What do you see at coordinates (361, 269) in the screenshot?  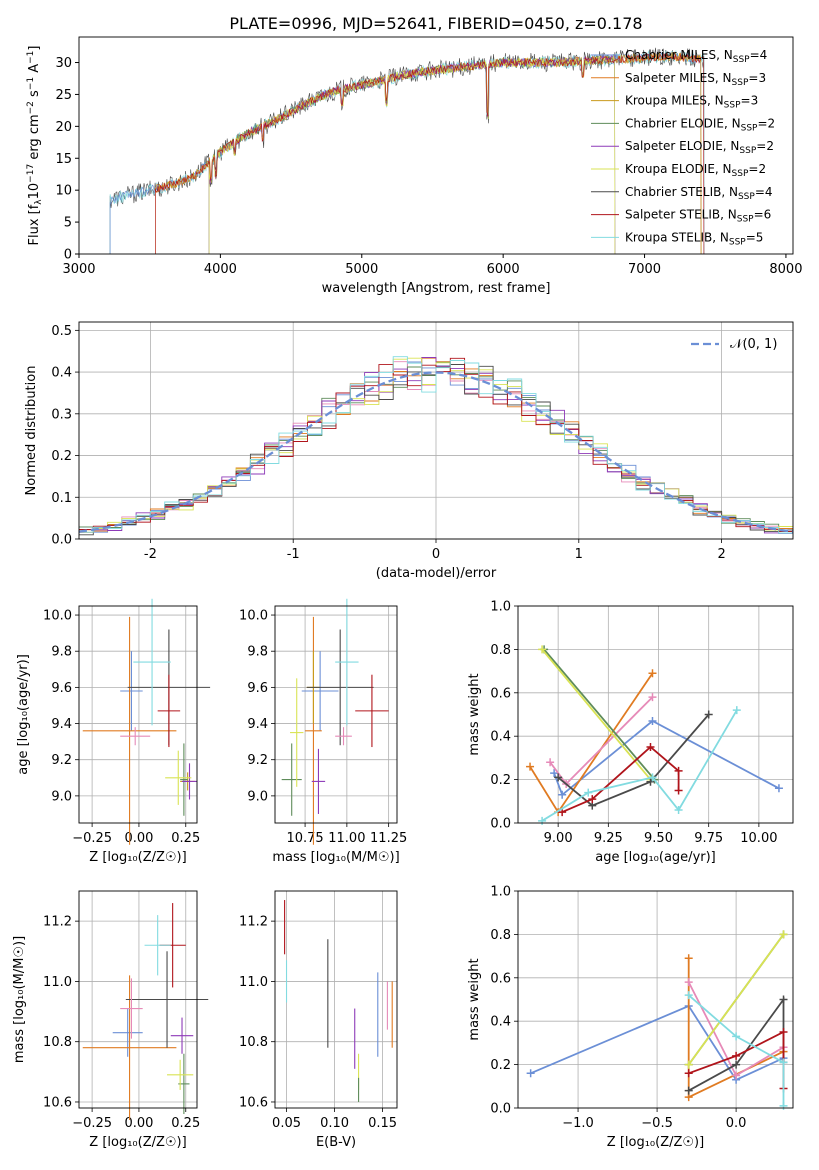 I see `x-tick-label: 5000` at bounding box center [361, 269].